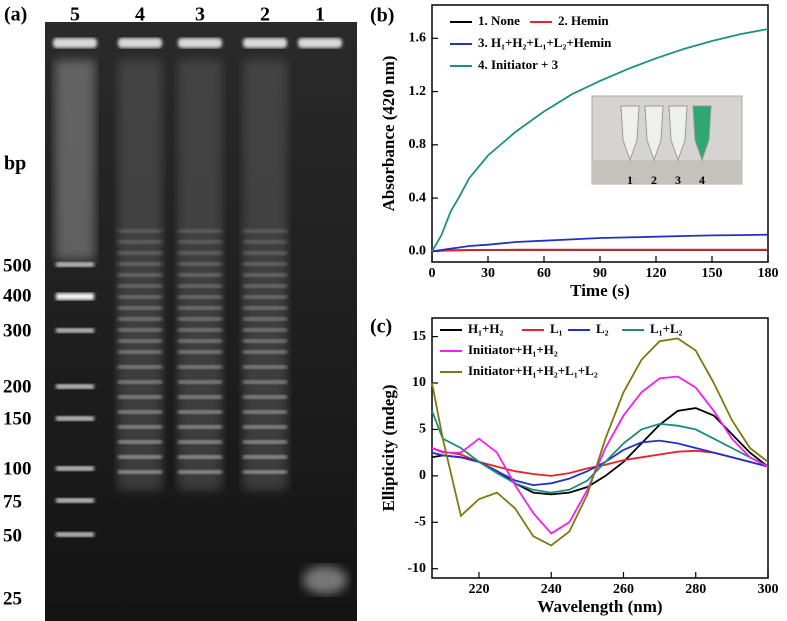  I want to click on marker-label: 75, so click(12, 501).